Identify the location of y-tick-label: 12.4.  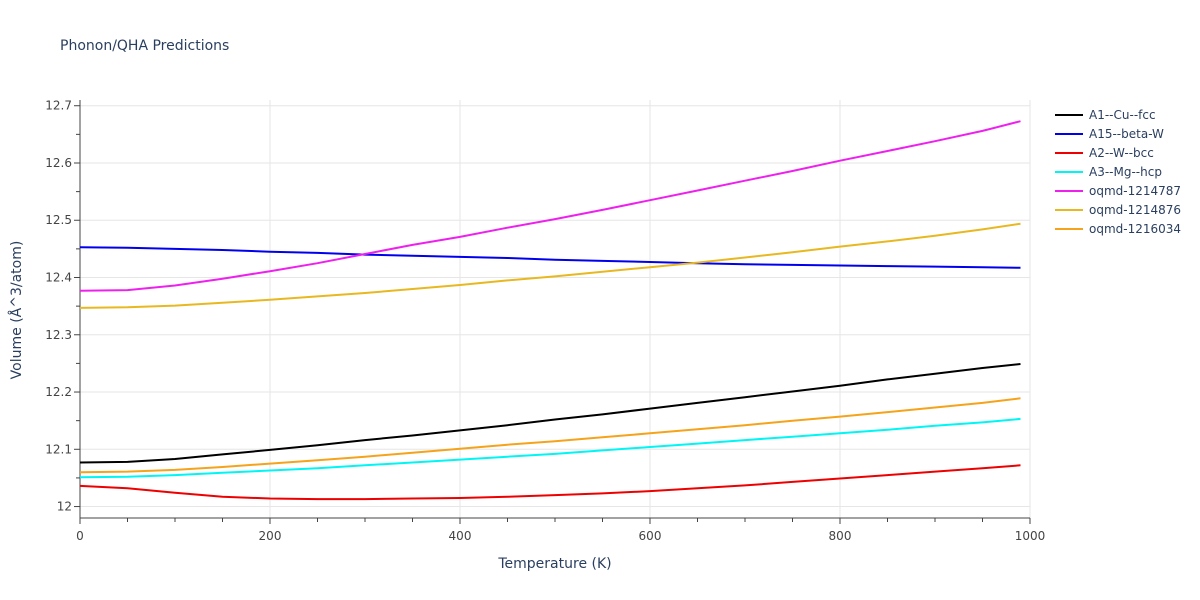
(58, 278).